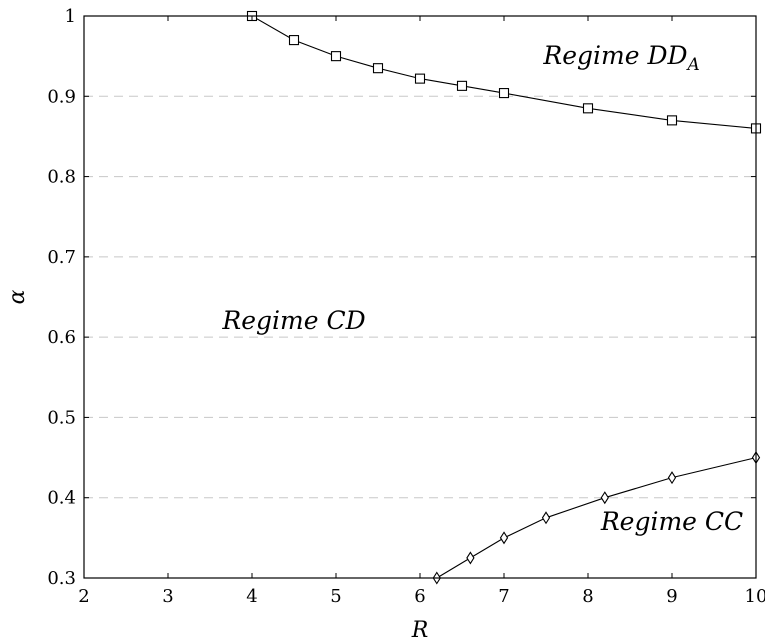  I want to click on x-tick-label: 2, so click(83, 596).